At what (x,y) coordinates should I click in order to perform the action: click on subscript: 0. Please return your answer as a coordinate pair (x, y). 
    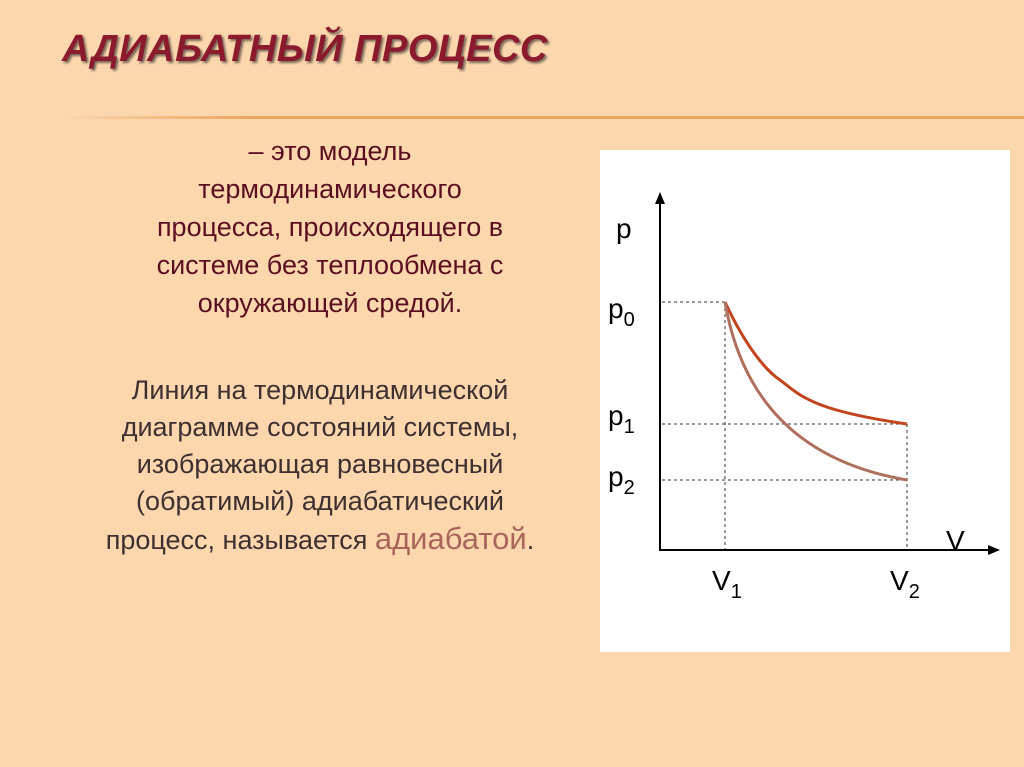
    Looking at the image, I should click on (629, 320).